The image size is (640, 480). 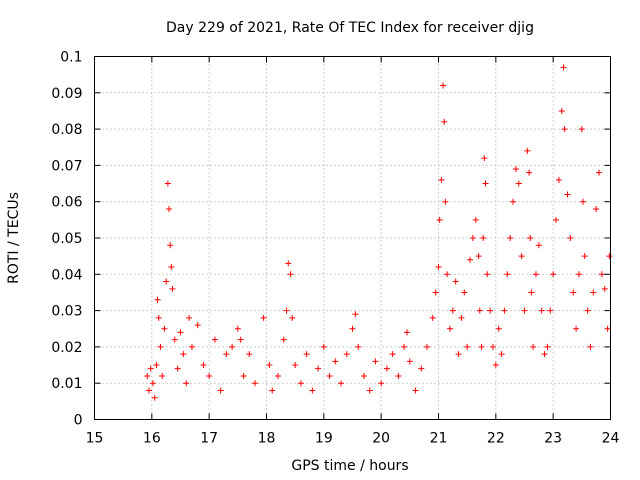 What do you see at coordinates (66, 130) in the screenshot?
I see `y-tick-label: 0.08` at bounding box center [66, 130].